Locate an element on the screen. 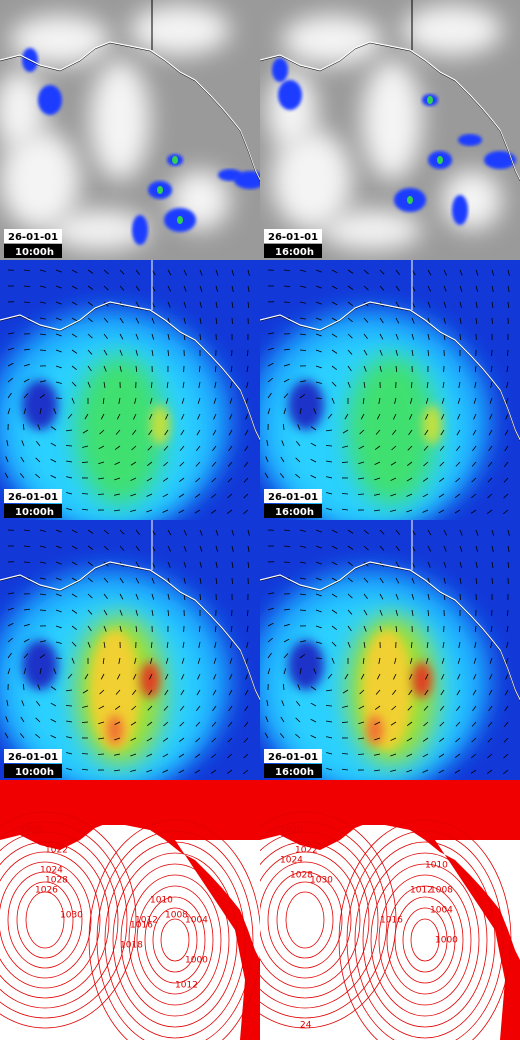 This screenshot has height=1040, width=520. time-label: 10:00h is located at coordinates (34, 512).